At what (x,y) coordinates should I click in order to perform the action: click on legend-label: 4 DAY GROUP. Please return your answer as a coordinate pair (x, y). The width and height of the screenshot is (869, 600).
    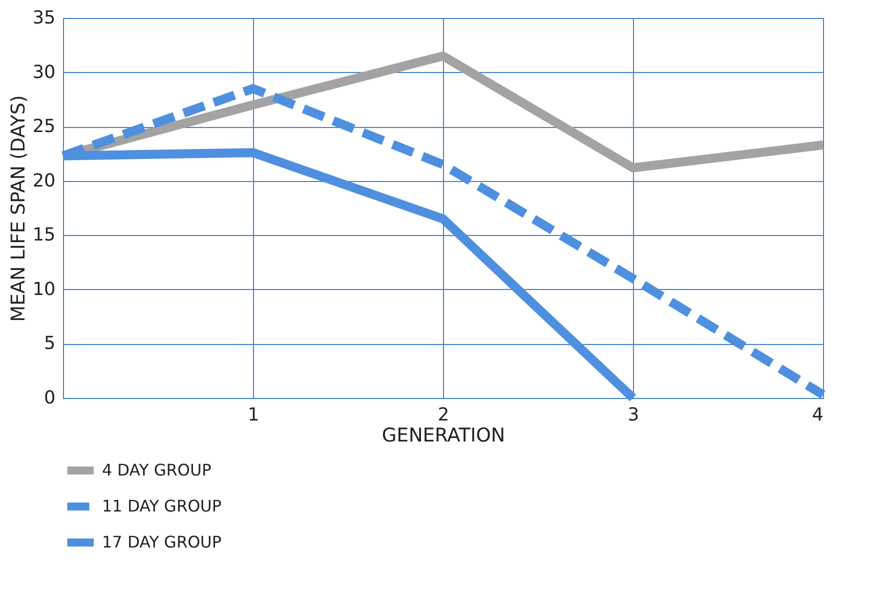
    Looking at the image, I should click on (157, 470).